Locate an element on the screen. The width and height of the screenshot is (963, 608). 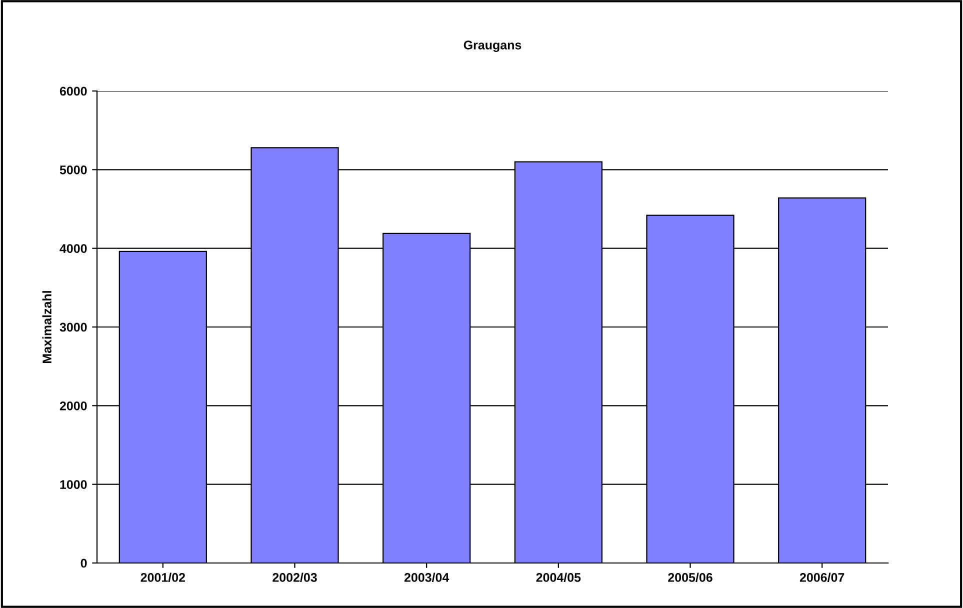
y-tick-label: 2000 is located at coordinates (73, 405).